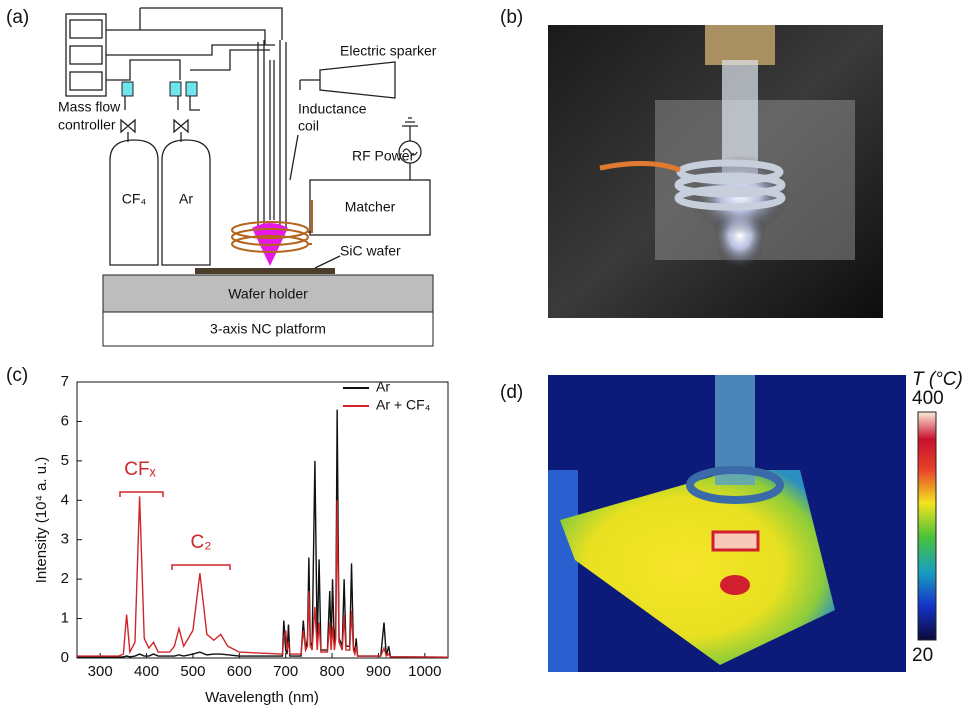 This screenshot has height=706, width=975. I want to click on controller-panel, so click(86, 55).